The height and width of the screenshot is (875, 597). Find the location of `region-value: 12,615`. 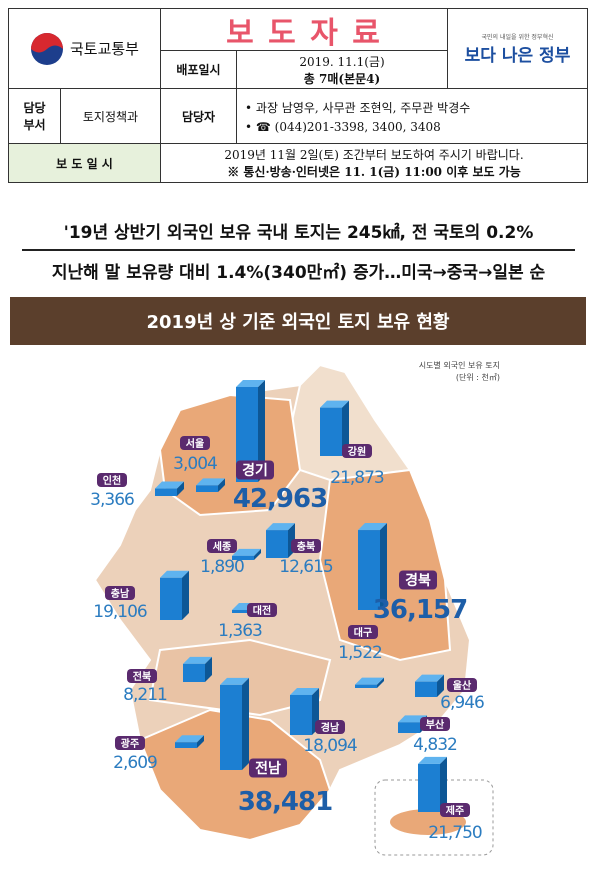

region-value: 12,615 is located at coordinates (306, 567).